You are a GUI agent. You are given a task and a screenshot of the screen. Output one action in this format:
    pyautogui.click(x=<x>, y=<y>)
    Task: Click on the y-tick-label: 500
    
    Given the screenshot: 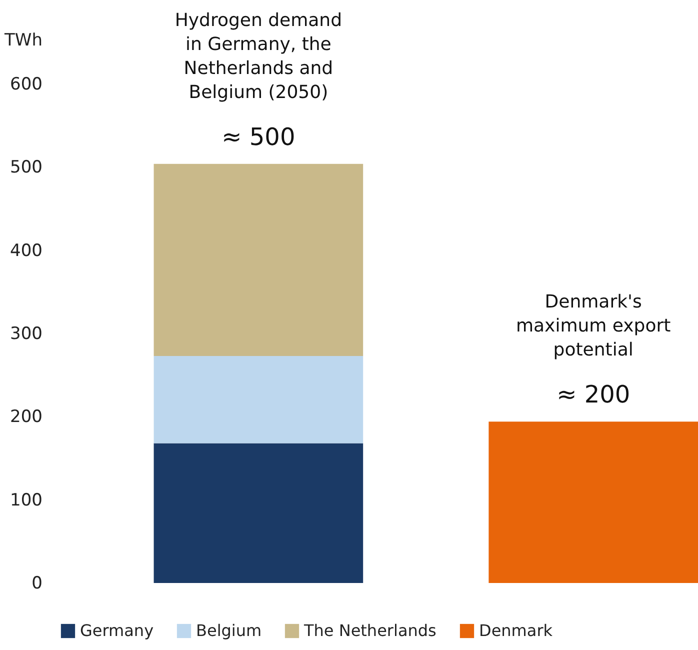 What is the action you would take?
    pyautogui.click(x=26, y=168)
    